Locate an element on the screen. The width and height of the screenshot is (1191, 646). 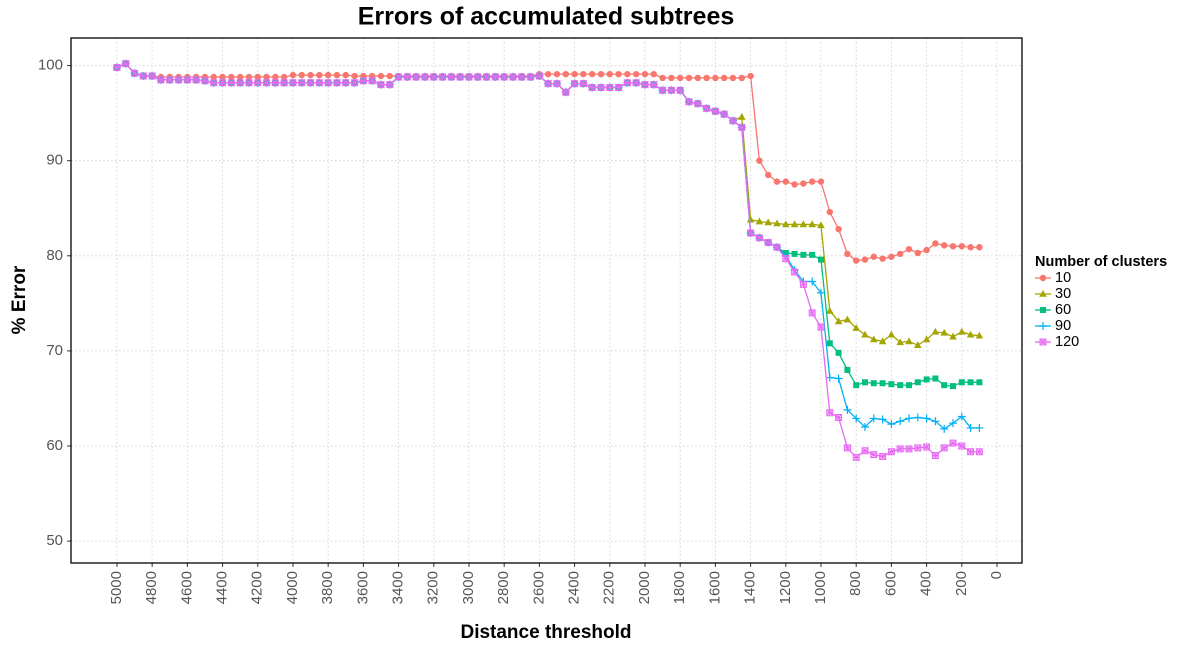
x-tick-label: 400 is located at coordinates (926, 583).